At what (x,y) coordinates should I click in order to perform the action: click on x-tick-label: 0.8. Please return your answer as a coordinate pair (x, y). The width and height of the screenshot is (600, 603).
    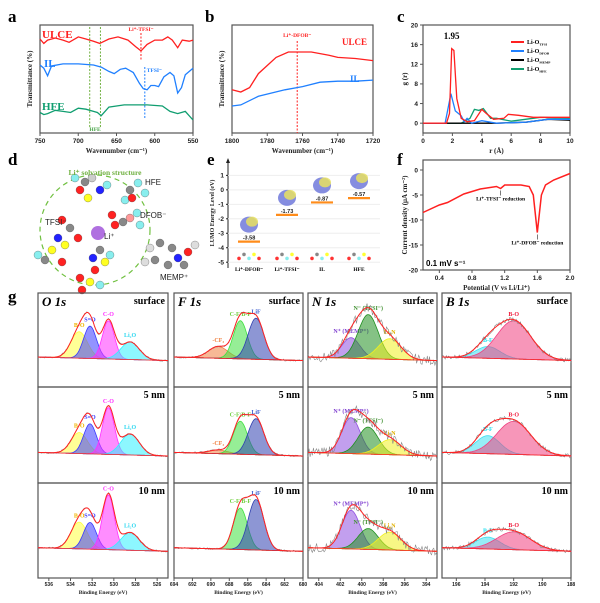
    Looking at the image, I should click on (471, 278).